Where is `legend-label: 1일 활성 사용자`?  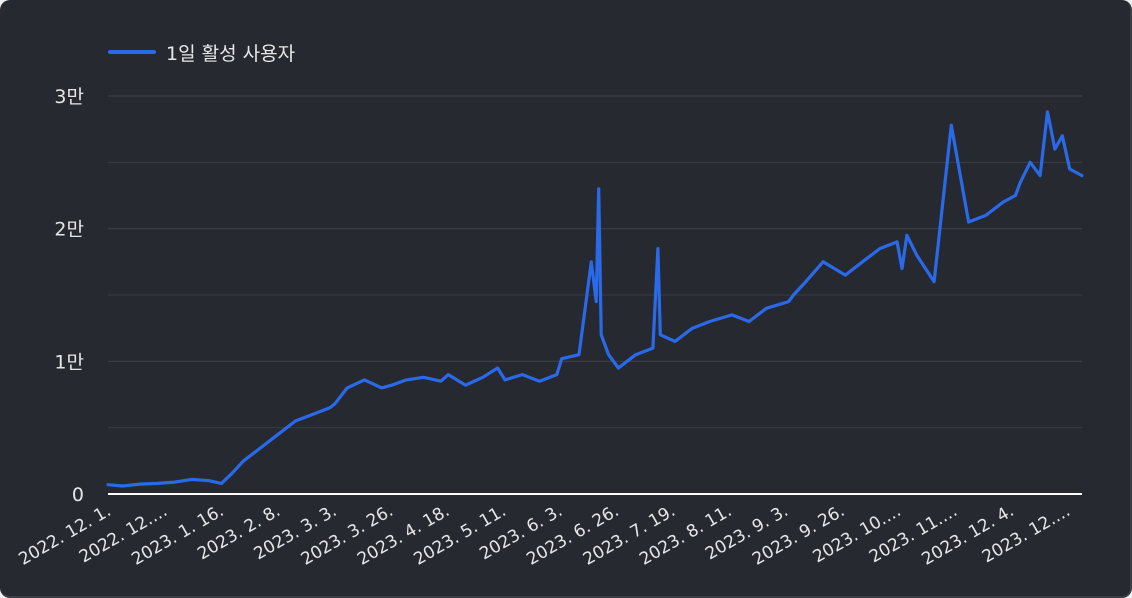
legend-label: 1일 활성 사용자 is located at coordinates (231, 53).